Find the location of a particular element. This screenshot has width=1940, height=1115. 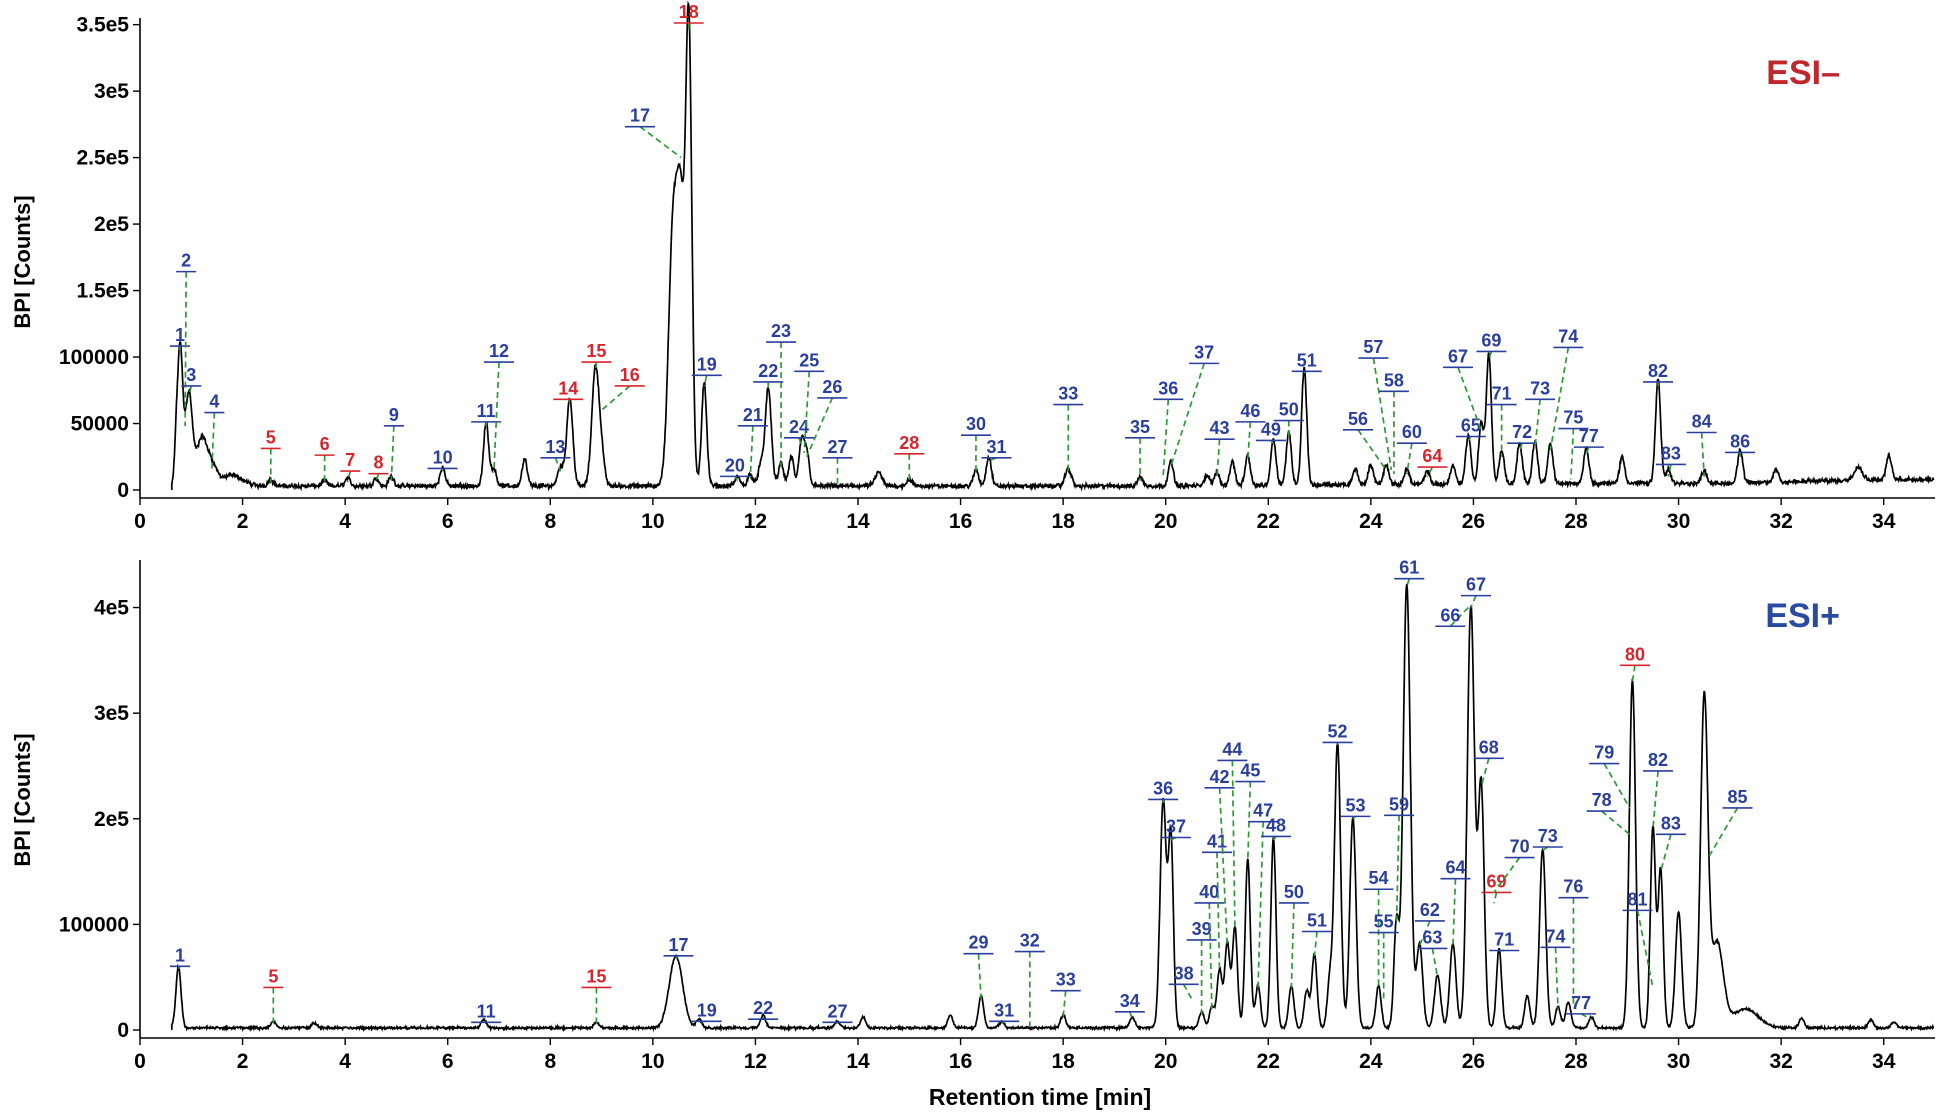

esi-minus-peak-label: 25 is located at coordinates (809, 360).